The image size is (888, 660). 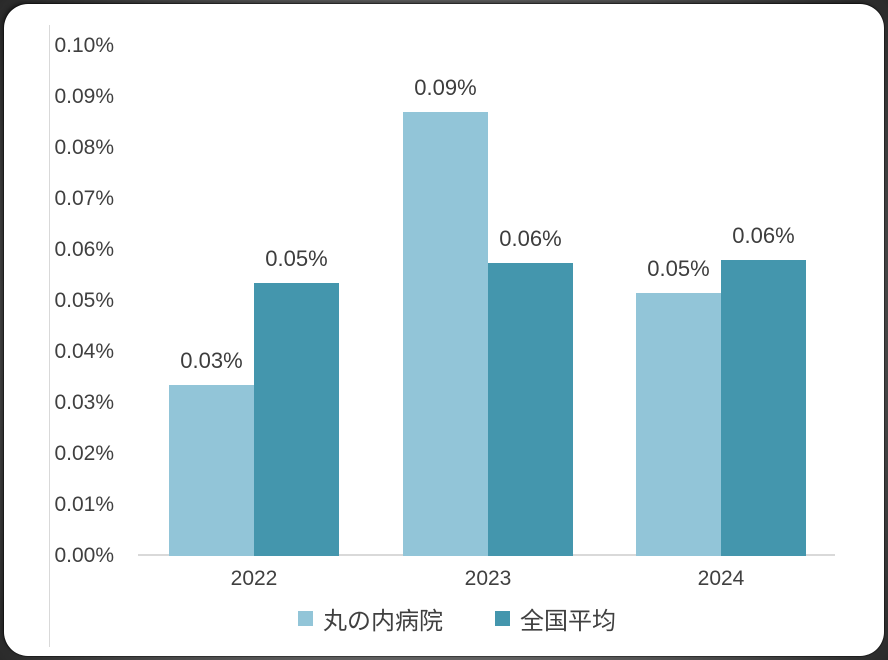 What do you see at coordinates (211, 470) in the screenshot?
I see `bar-marunouchi-hospital-2022` at bounding box center [211, 470].